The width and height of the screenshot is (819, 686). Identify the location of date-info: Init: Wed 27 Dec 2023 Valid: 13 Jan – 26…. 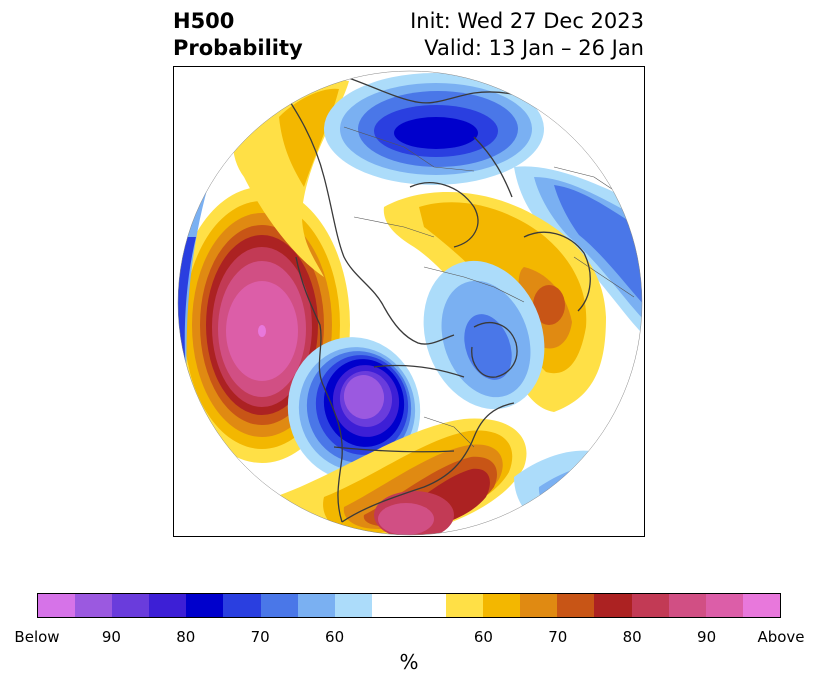
(527, 35).